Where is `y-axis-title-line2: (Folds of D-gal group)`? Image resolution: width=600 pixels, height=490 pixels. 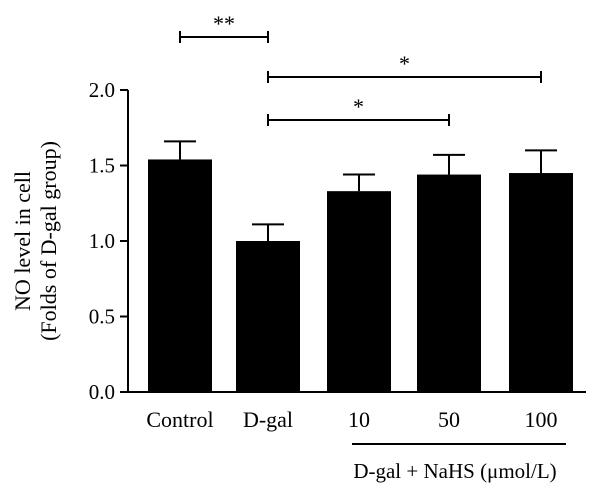 y-axis-title-line2: (Folds of D-gal group) is located at coordinates (48, 241).